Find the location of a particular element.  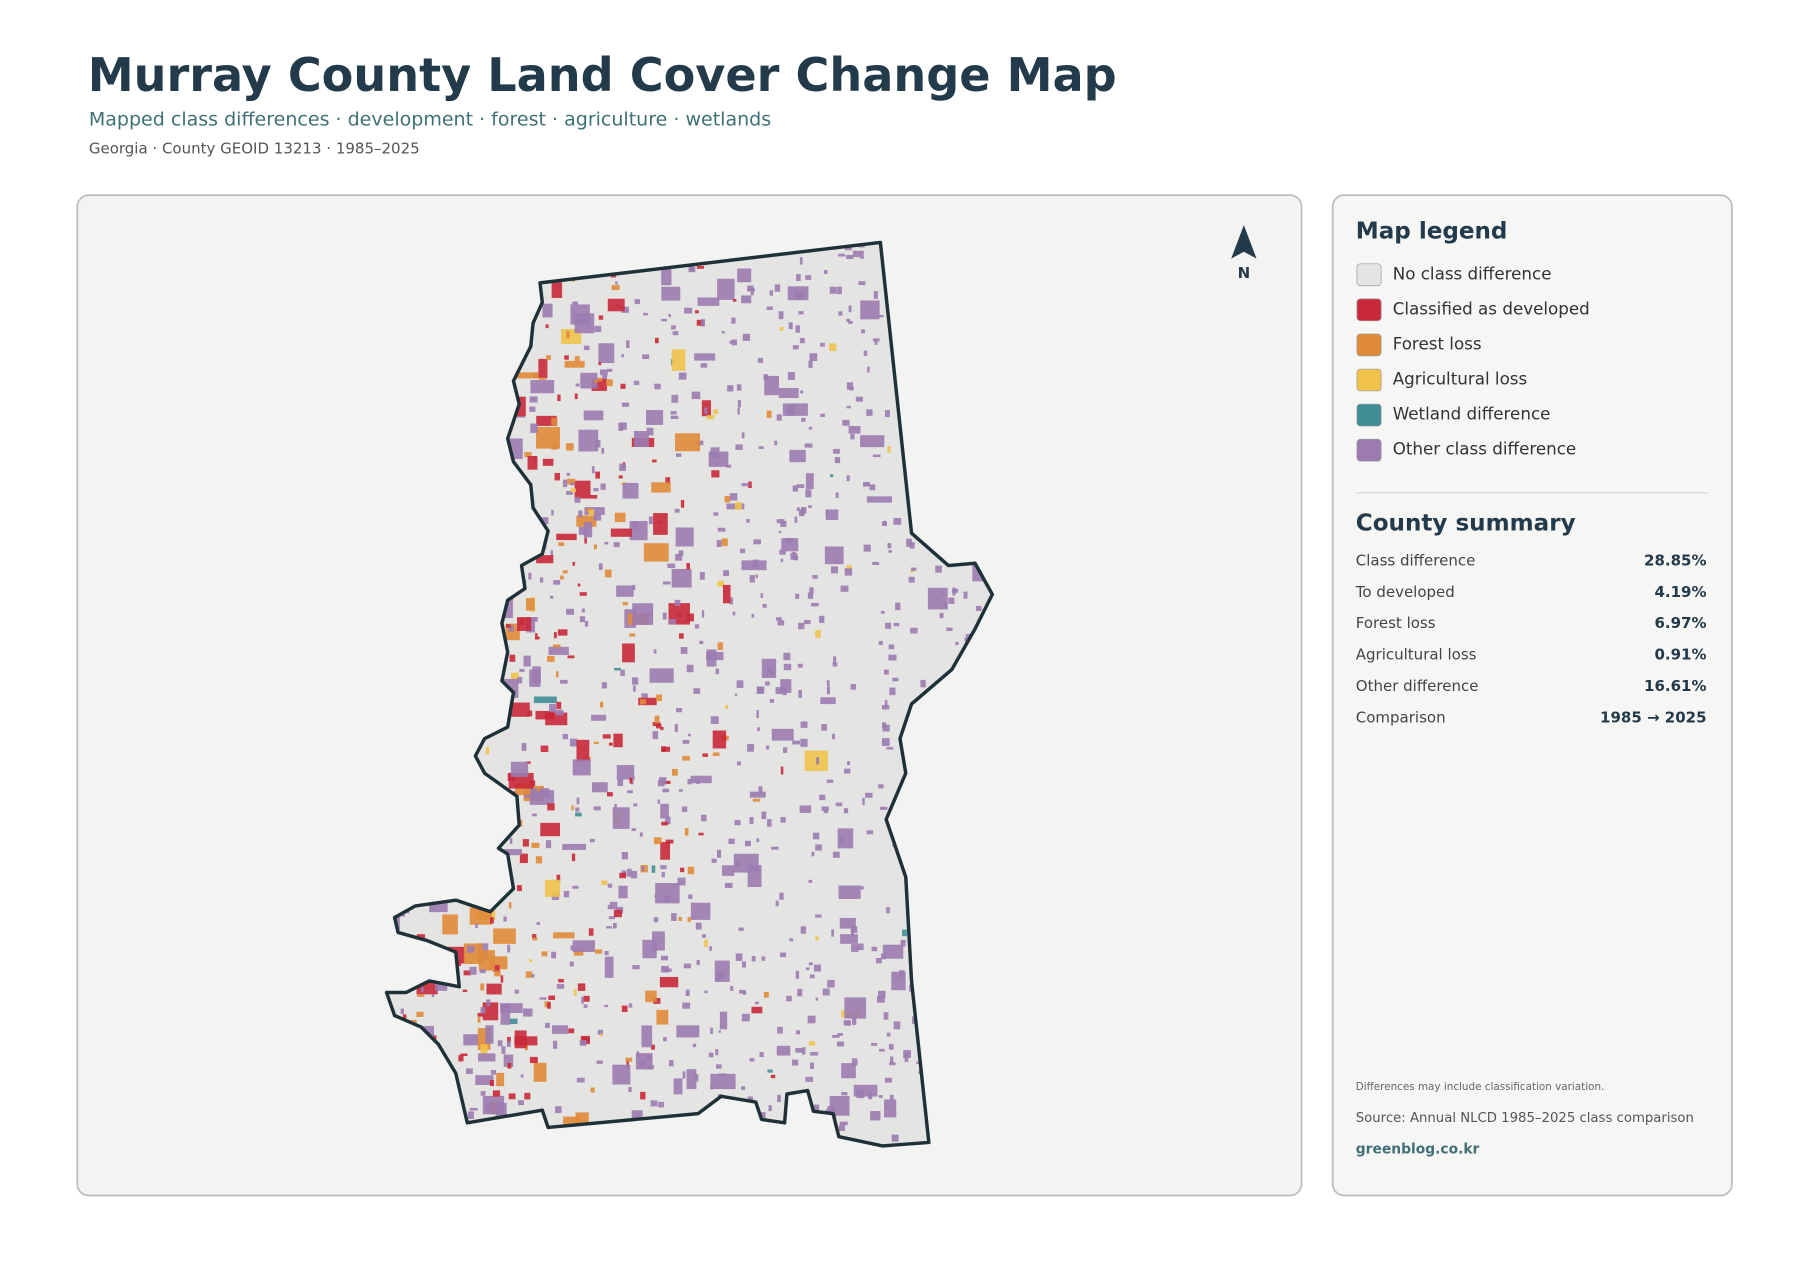

summary-label: Comparison is located at coordinates (1401, 717).